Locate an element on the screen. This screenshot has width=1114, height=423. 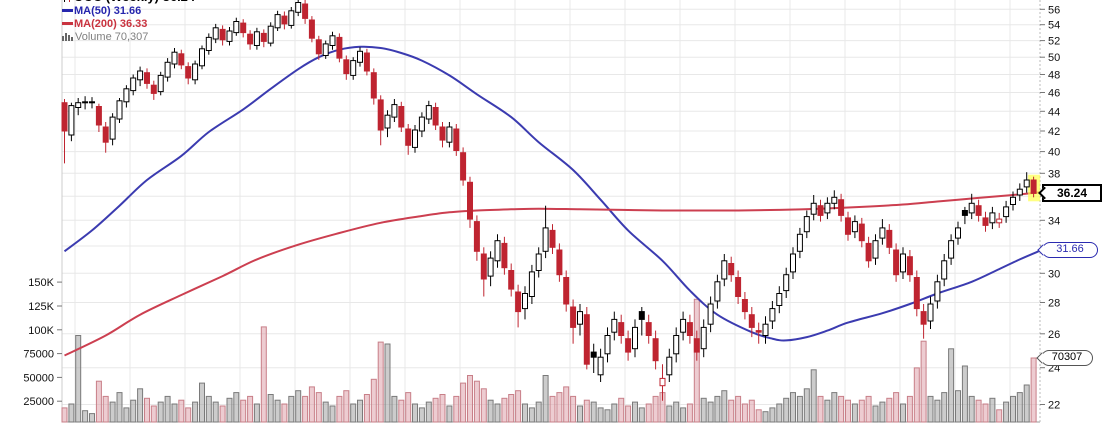
legend-ma50-row: MA(50) 31.66 is located at coordinates (128, 11).